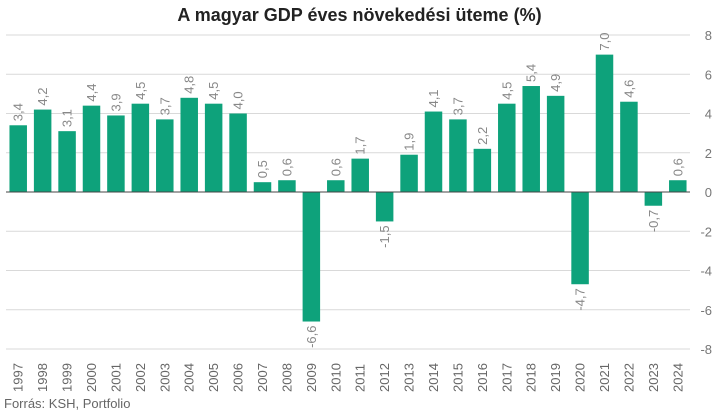  Describe the element at coordinates (67, 403) in the screenshot. I see `source-note: Forrás: KSH, Portfolio` at that location.